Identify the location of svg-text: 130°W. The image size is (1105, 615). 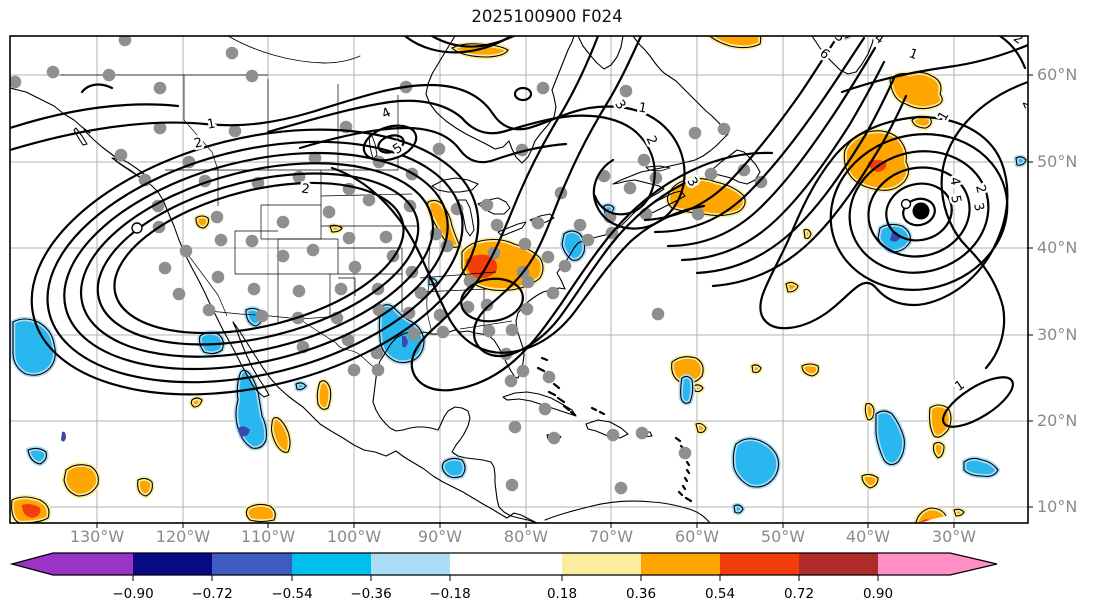
(97, 536).